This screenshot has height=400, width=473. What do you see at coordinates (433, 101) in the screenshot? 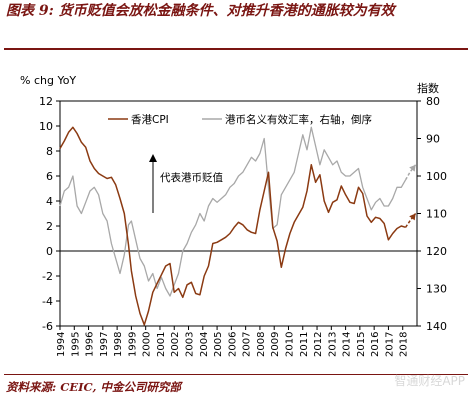
I see `y2-tick-label: 80` at bounding box center [433, 101].